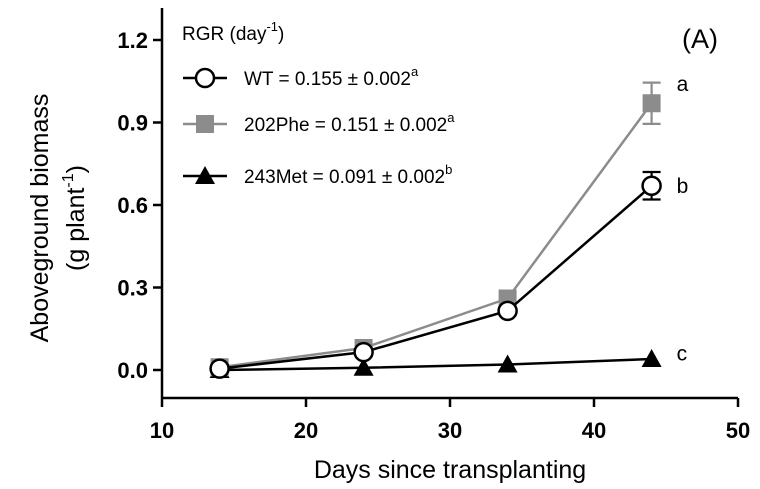 The width and height of the screenshot is (760, 489). I want to click on y-tick-label: 0.6, so click(132, 205).